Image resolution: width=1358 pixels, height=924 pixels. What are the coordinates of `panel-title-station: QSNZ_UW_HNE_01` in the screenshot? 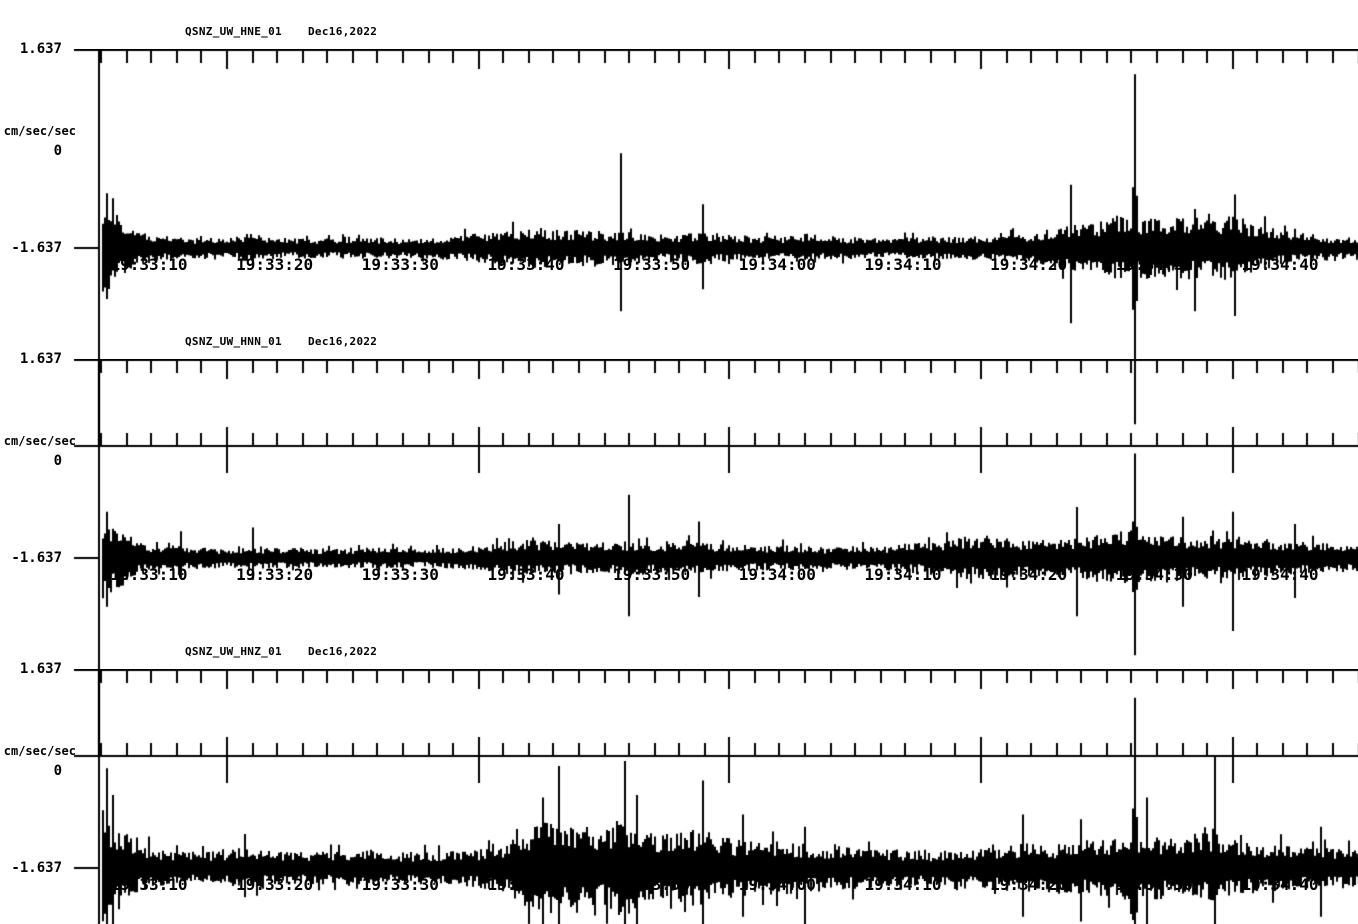 It's located at (233, 31).